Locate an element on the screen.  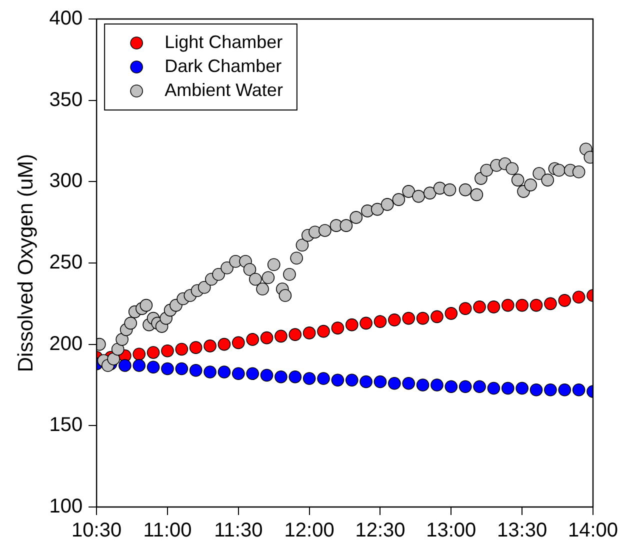
x-tick-label: 11:30 is located at coordinates (238, 531).